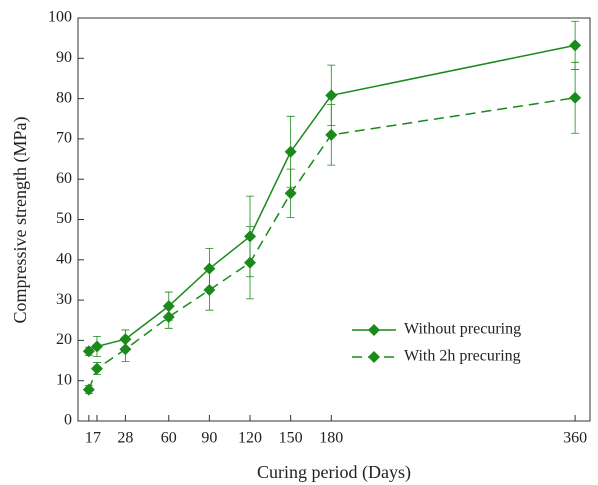 This screenshot has height=485, width=598. Describe the element at coordinates (462, 356) in the screenshot. I see `legend-label: With 2h precuring` at that location.